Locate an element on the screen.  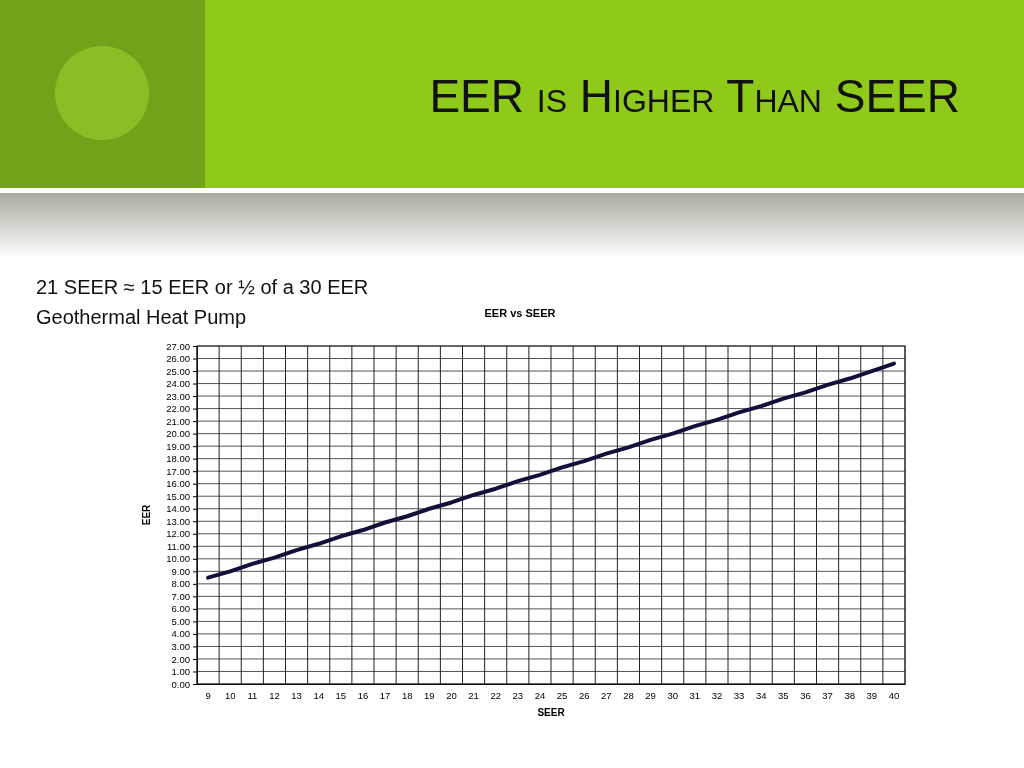
x-tick-label: 39 is located at coordinates (872, 695).